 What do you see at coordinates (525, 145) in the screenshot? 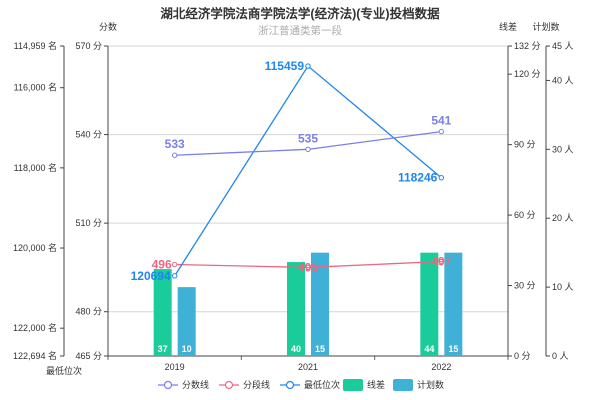
I see `line-diff-tick-label: 90 分` at bounding box center [525, 145].